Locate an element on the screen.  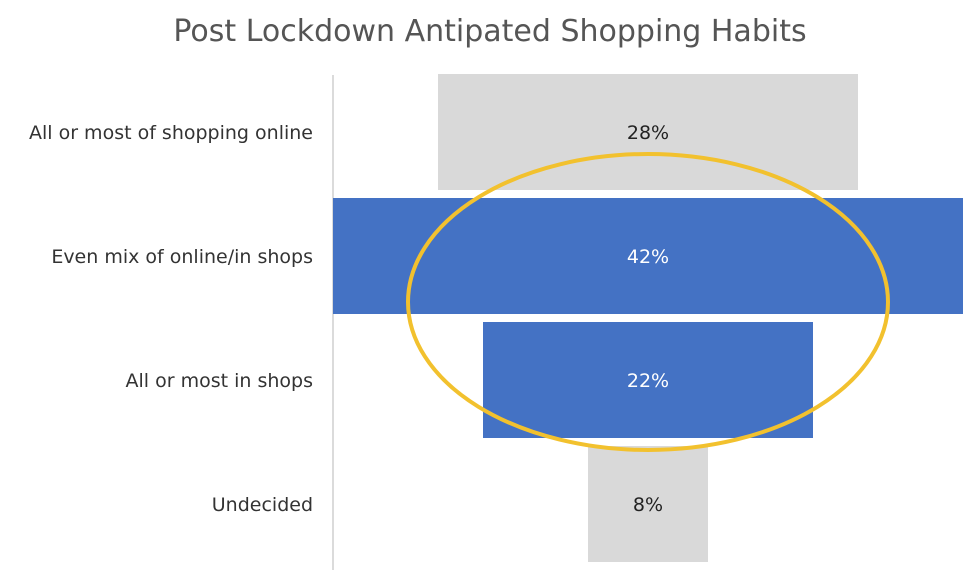
chart-title: Post Lockdown Antipated Shopping Habits is located at coordinates (490, 31).